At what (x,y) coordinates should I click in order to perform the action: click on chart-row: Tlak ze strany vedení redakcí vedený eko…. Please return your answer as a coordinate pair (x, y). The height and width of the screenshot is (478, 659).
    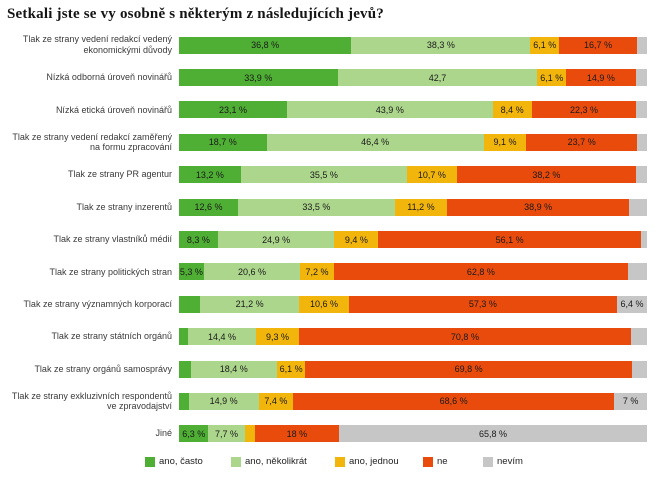
    Looking at the image, I should click on (329, 45).